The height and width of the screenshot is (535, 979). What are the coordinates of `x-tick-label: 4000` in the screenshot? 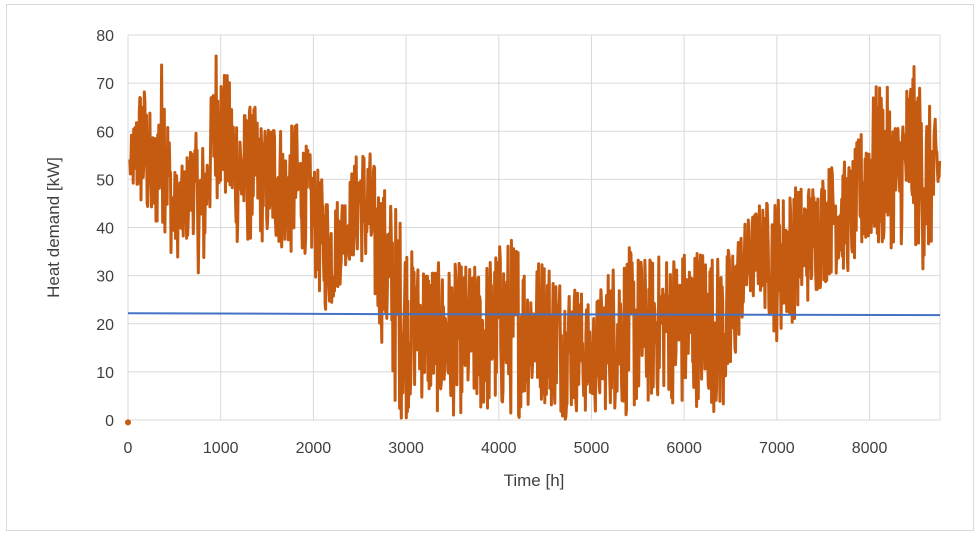 It's located at (499, 448).